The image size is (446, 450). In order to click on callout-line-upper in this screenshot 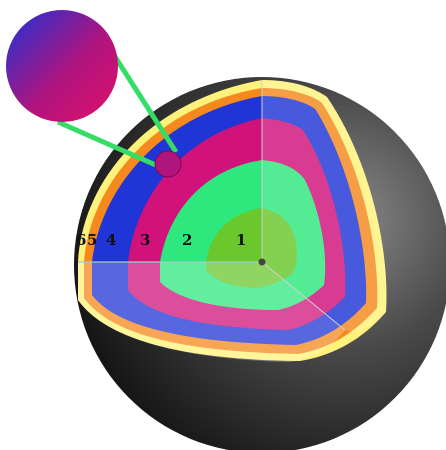, I will do `click(144, 102)`.